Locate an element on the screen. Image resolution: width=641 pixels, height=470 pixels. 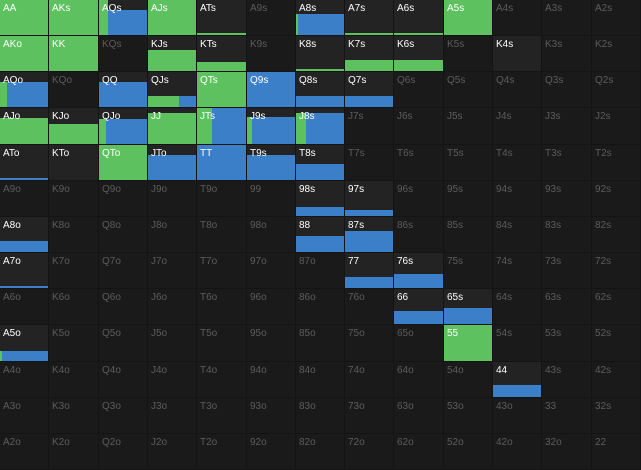
hand-cell-93s: 93s is located at coordinates (567, 199).